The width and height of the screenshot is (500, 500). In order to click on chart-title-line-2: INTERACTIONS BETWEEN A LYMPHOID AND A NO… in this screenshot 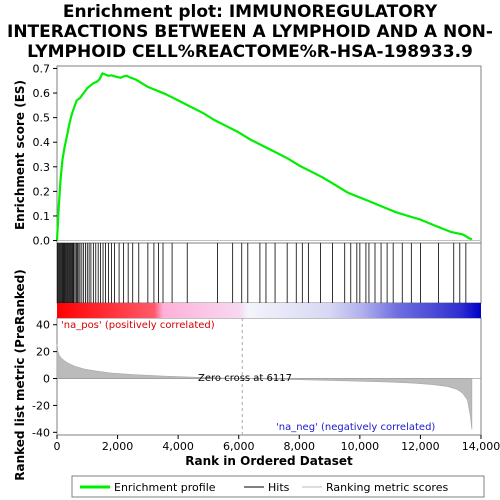, I will do `click(250, 32)`.